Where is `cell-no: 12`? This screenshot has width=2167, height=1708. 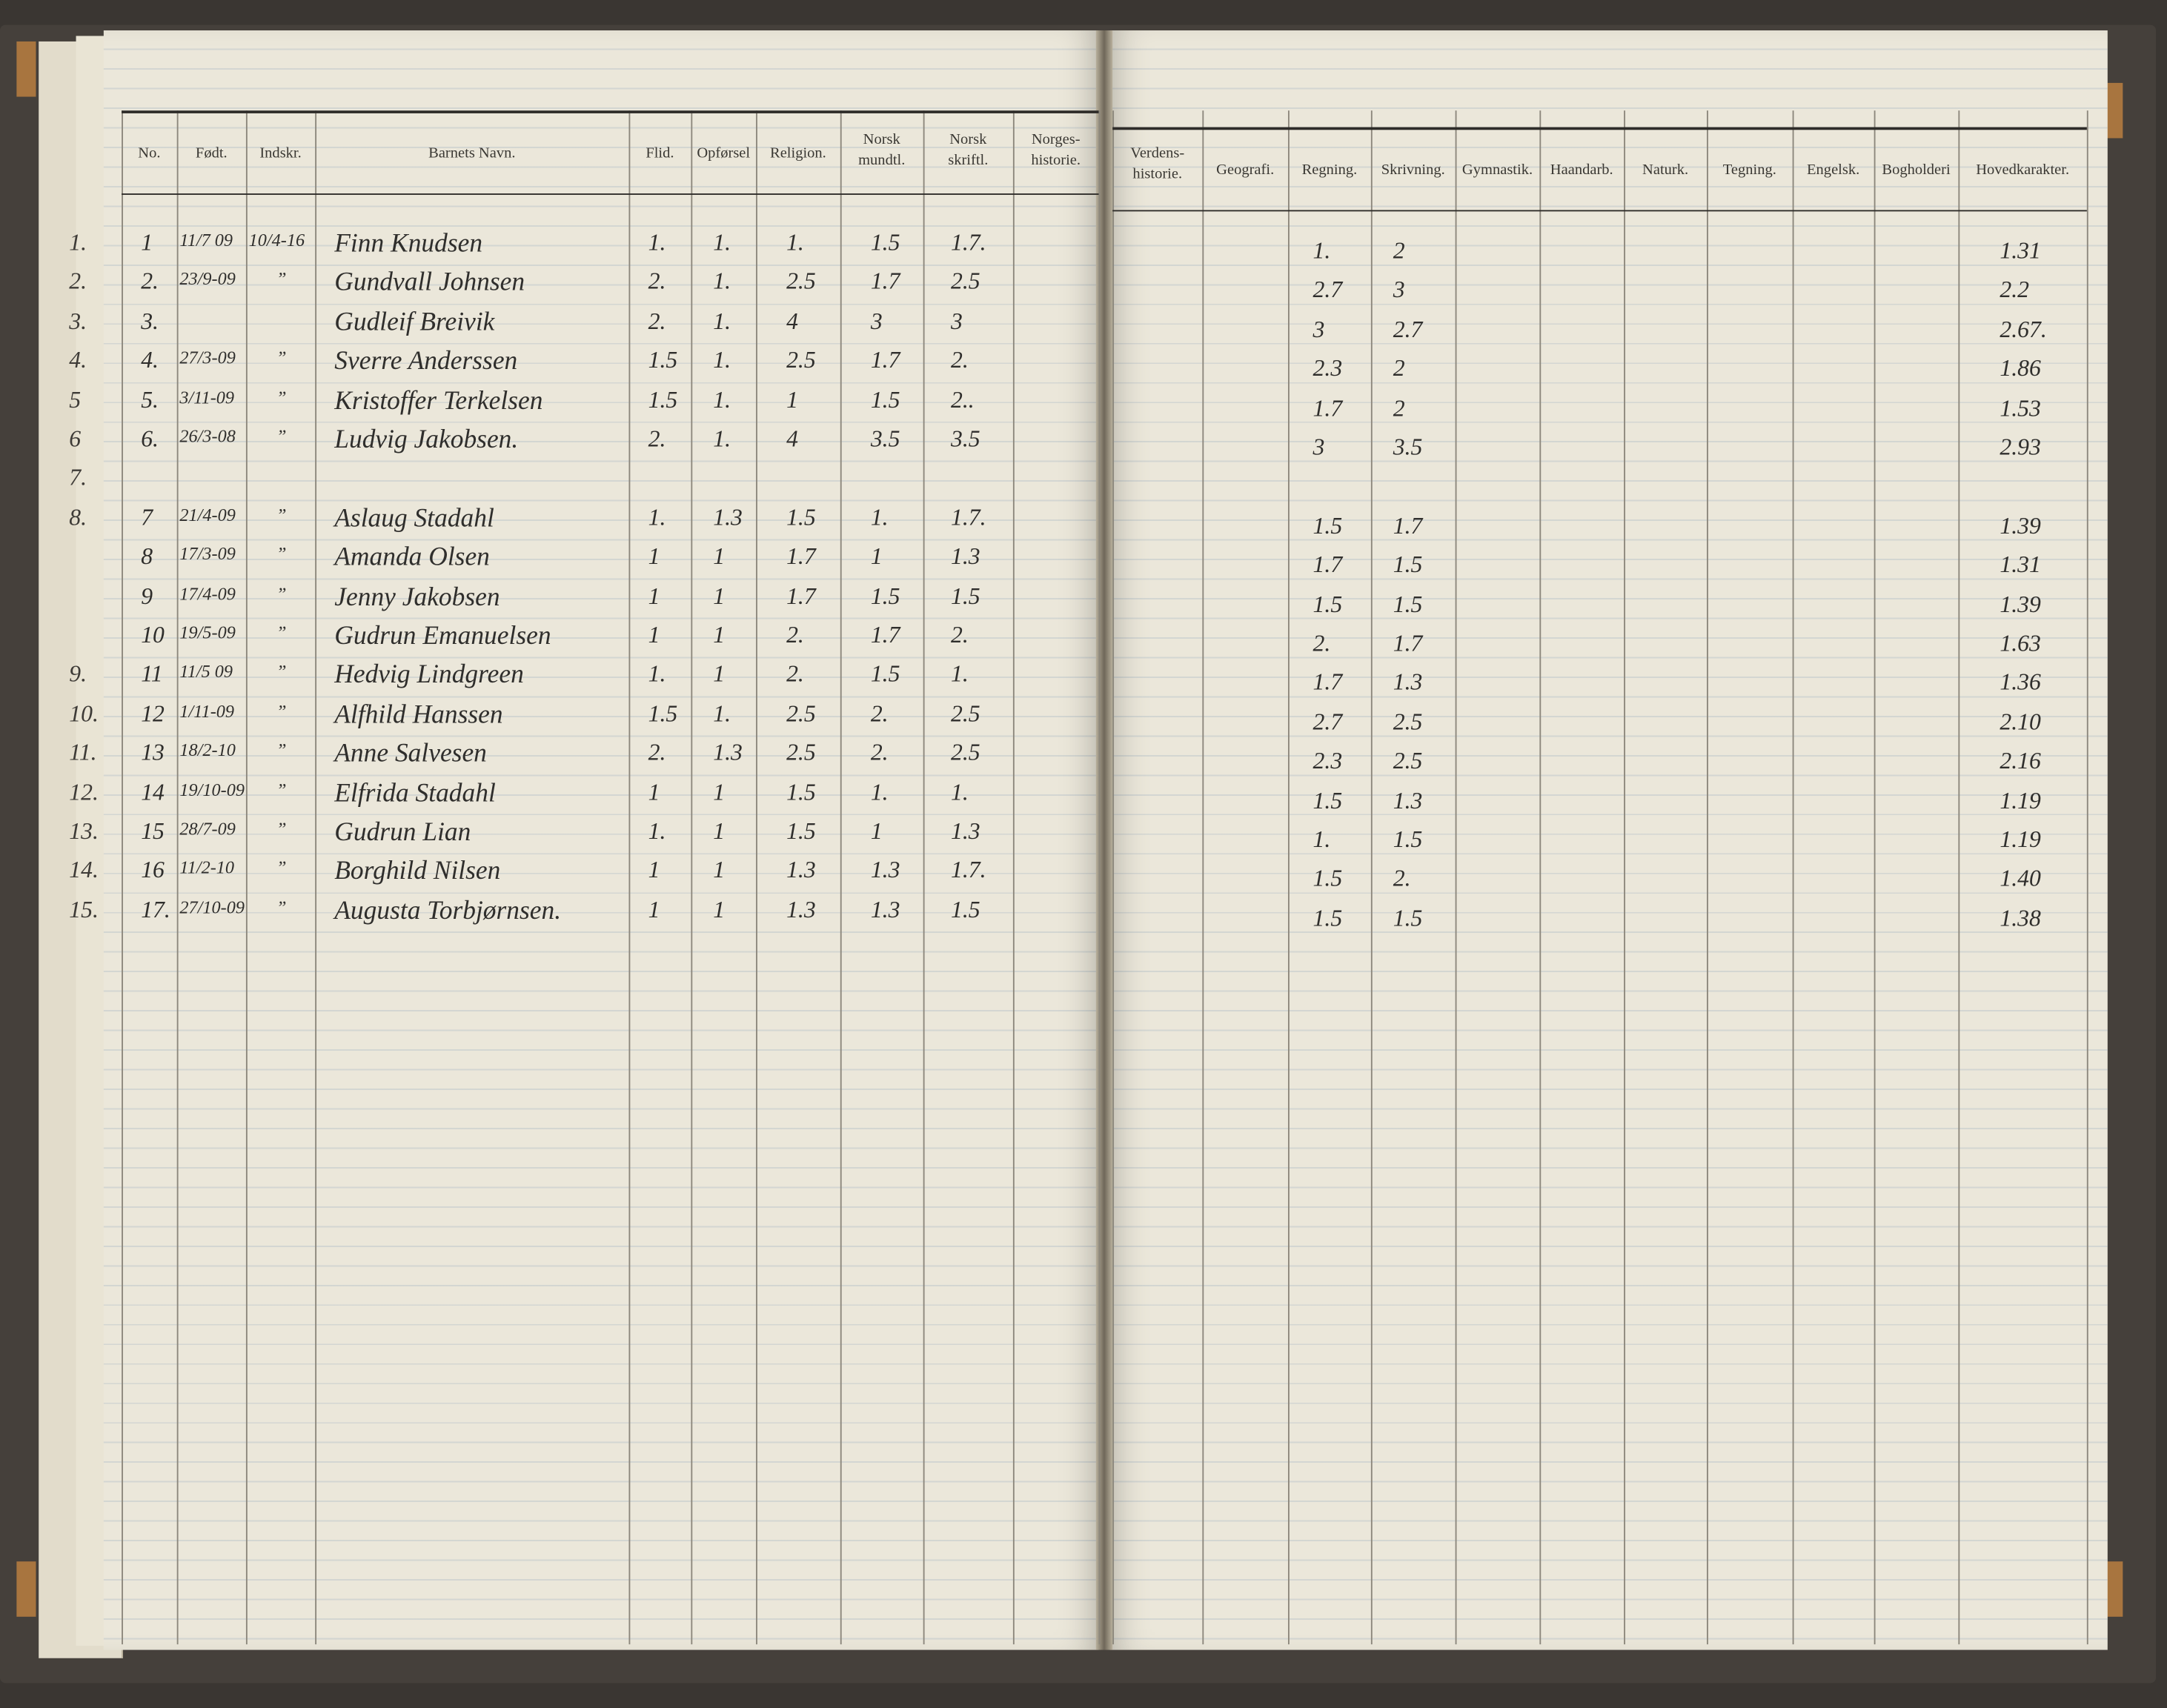
cell-no: 12 is located at coordinates (153, 713).